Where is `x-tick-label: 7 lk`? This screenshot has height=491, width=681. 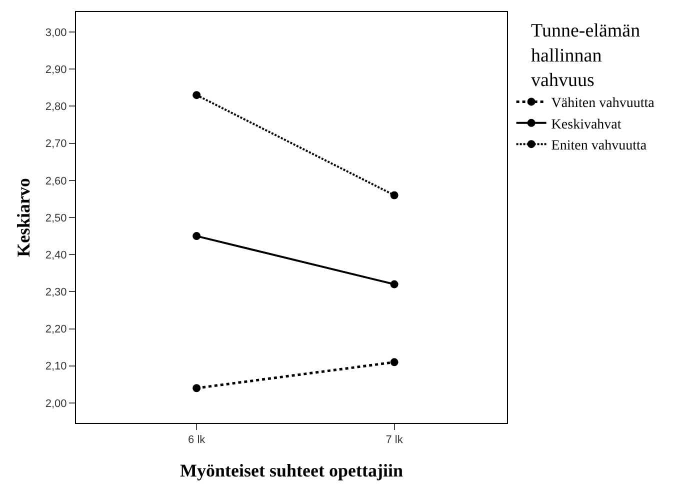
x-tick-label: 7 lk is located at coordinates (395, 440).